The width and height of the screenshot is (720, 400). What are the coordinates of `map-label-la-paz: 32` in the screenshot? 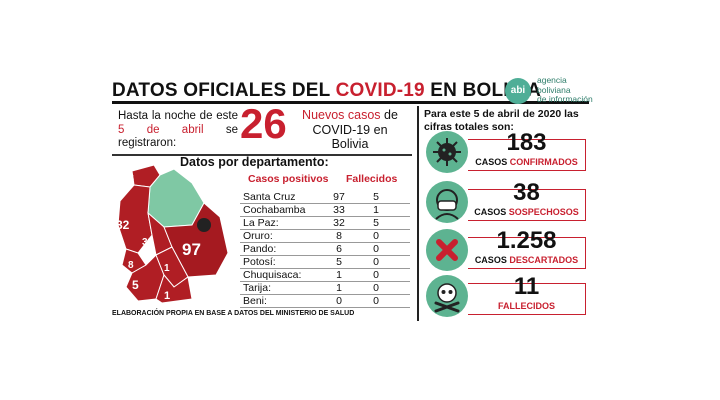 It's located at (123, 225).